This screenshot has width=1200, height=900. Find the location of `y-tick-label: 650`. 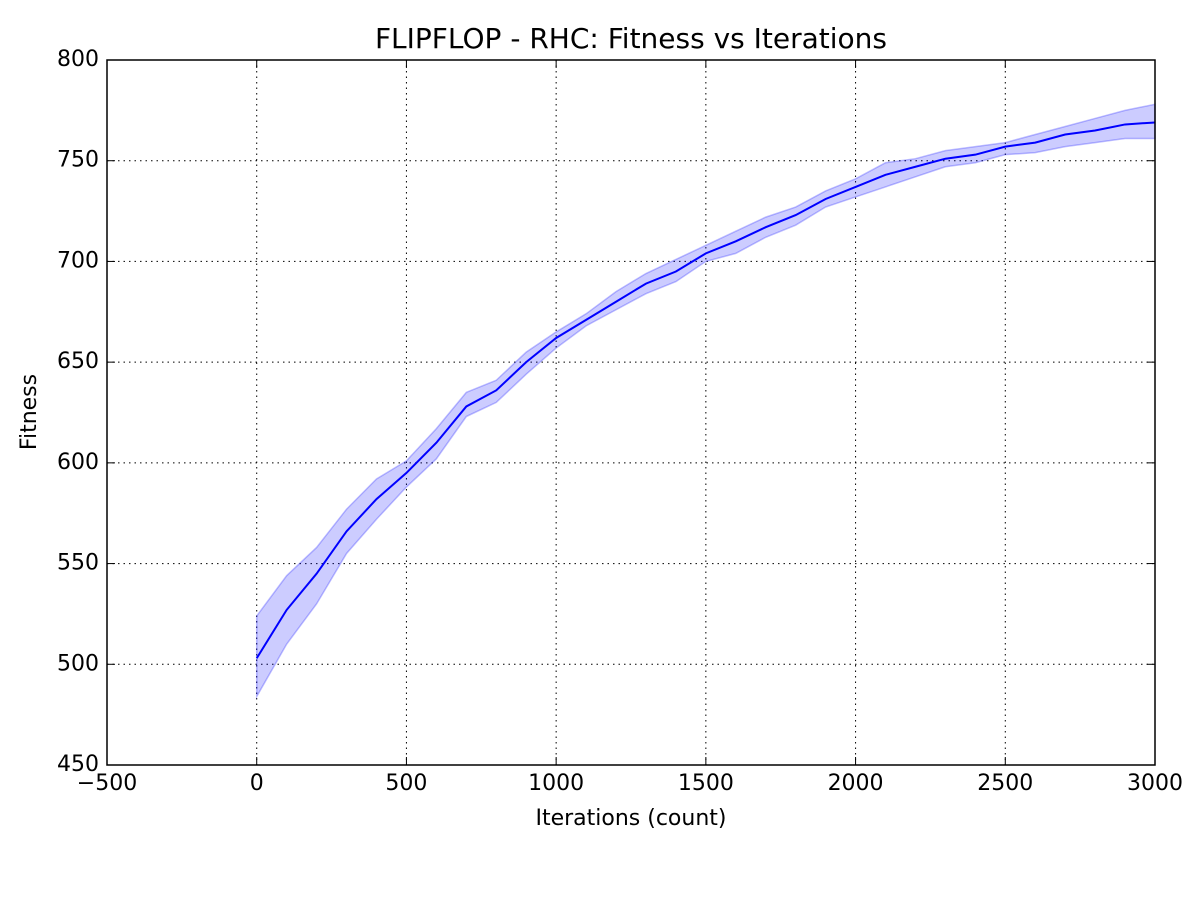

y-tick-label: 650 is located at coordinates (78, 361).